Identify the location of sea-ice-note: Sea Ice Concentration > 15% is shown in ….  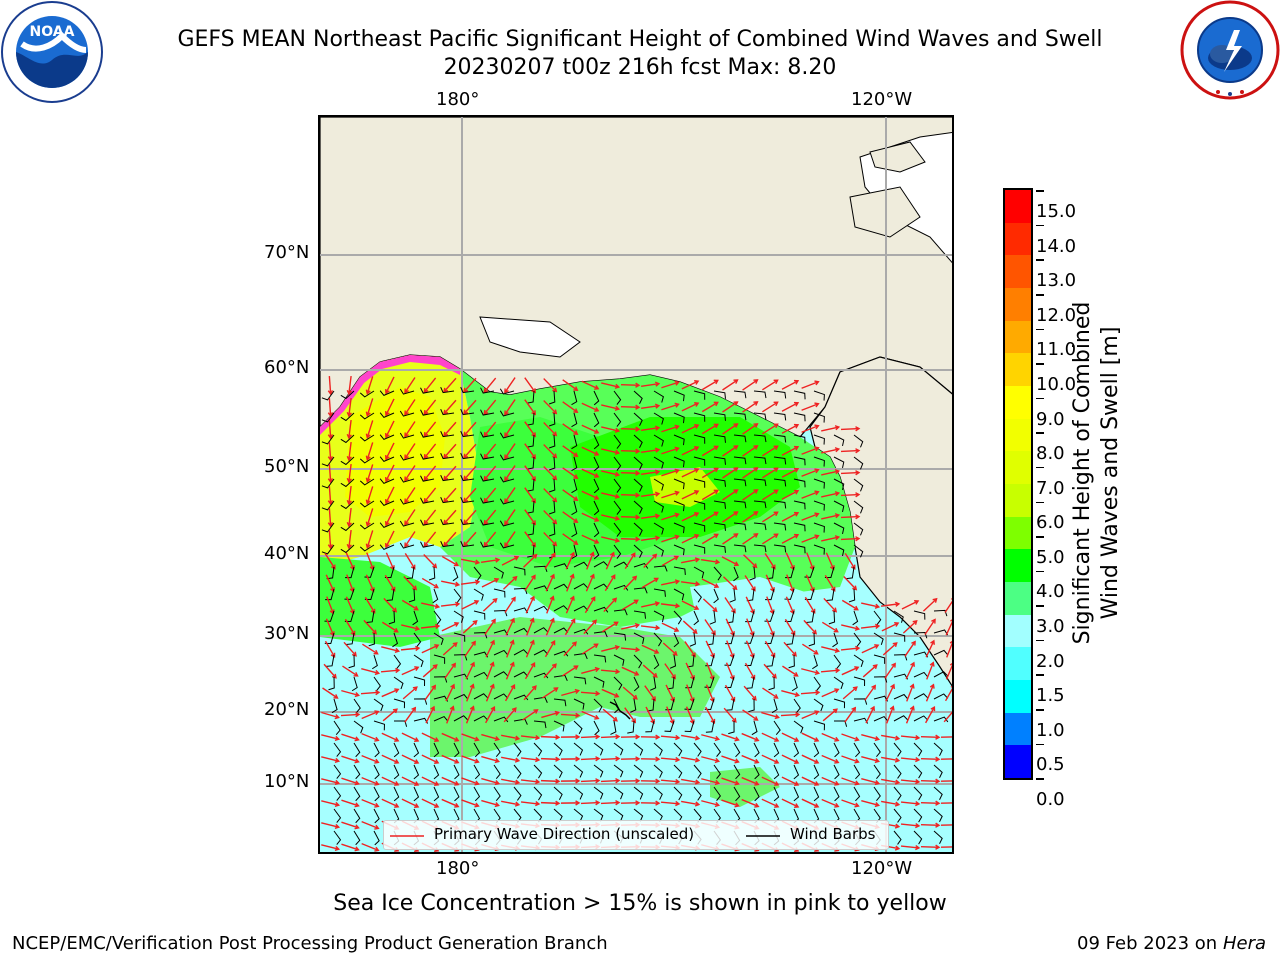
(640, 903).